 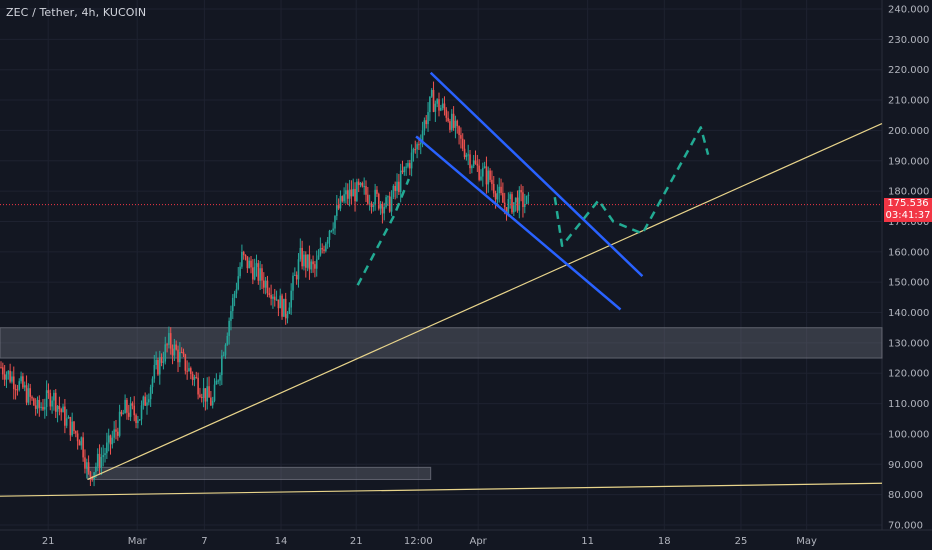 What do you see at coordinates (383, 232) in the screenshot?
I see `projection-path-early` at bounding box center [383, 232].